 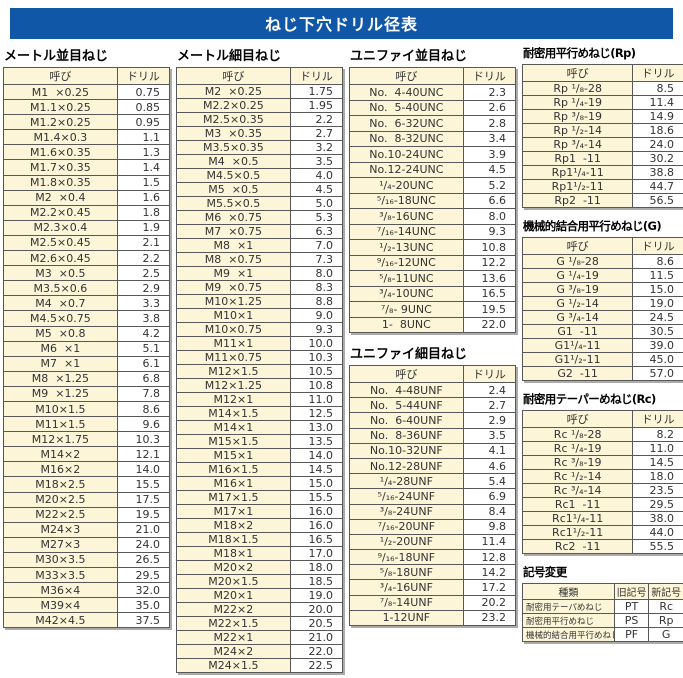 I want to click on drill-value-cell: 1.4, so click(x=143, y=167).